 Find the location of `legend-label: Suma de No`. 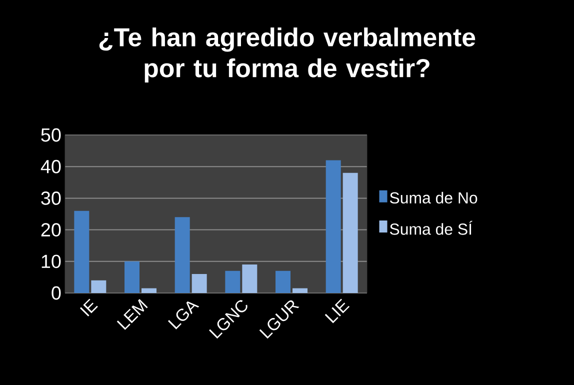

legend-label: Suma de No is located at coordinates (434, 198).